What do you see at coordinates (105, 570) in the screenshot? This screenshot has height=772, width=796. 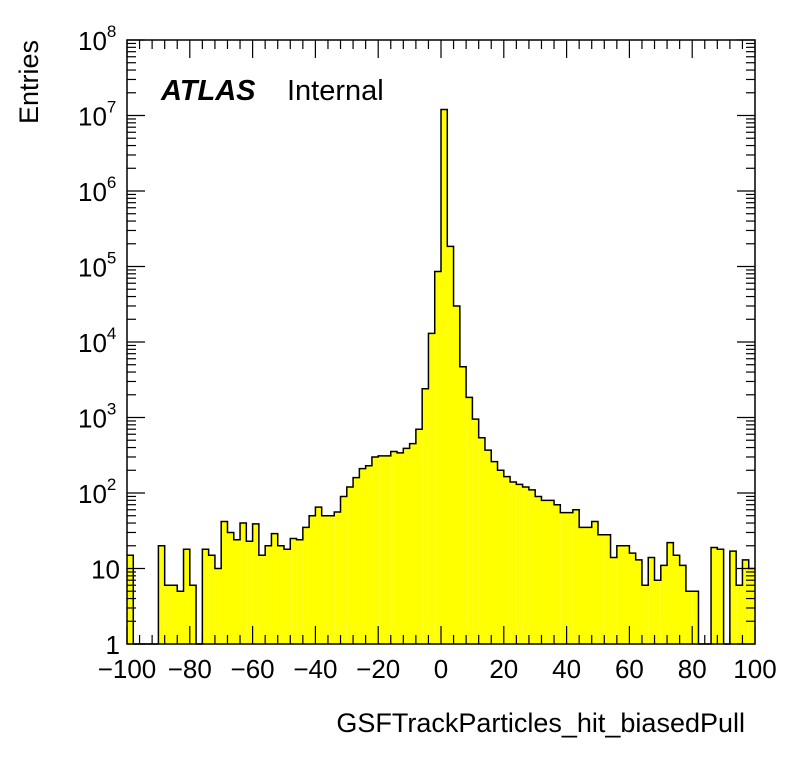 I see `y-tick-label: 10` at bounding box center [105, 570].